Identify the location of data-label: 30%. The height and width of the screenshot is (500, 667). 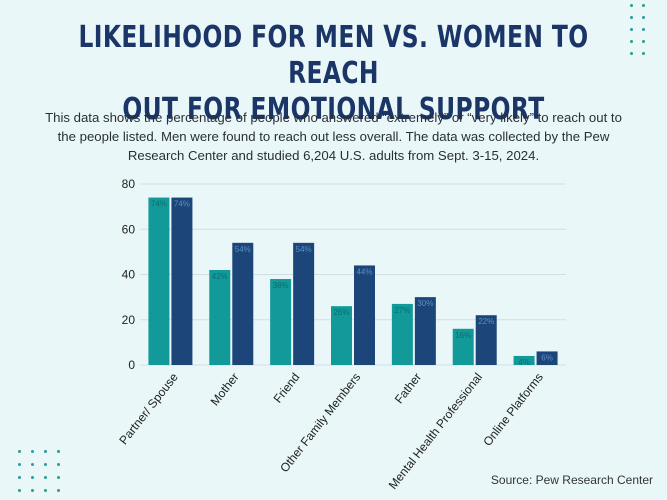
(425, 303).